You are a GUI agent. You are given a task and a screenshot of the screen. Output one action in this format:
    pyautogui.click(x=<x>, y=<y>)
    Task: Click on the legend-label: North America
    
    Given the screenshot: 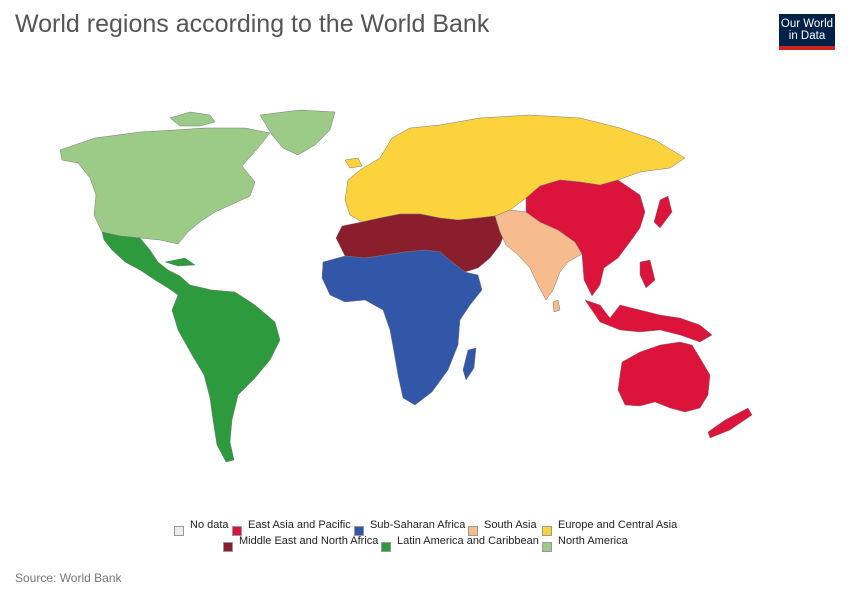 What is the action you would take?
    pyautogui.click(x=593, y=541)
    